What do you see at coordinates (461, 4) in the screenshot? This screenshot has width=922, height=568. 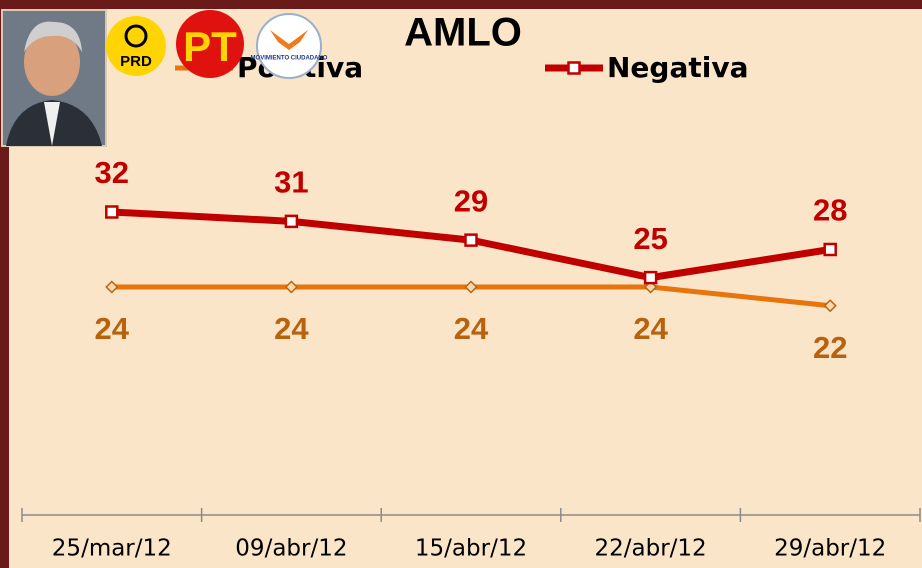 I see `top-border` at bounding box center [461, 4].